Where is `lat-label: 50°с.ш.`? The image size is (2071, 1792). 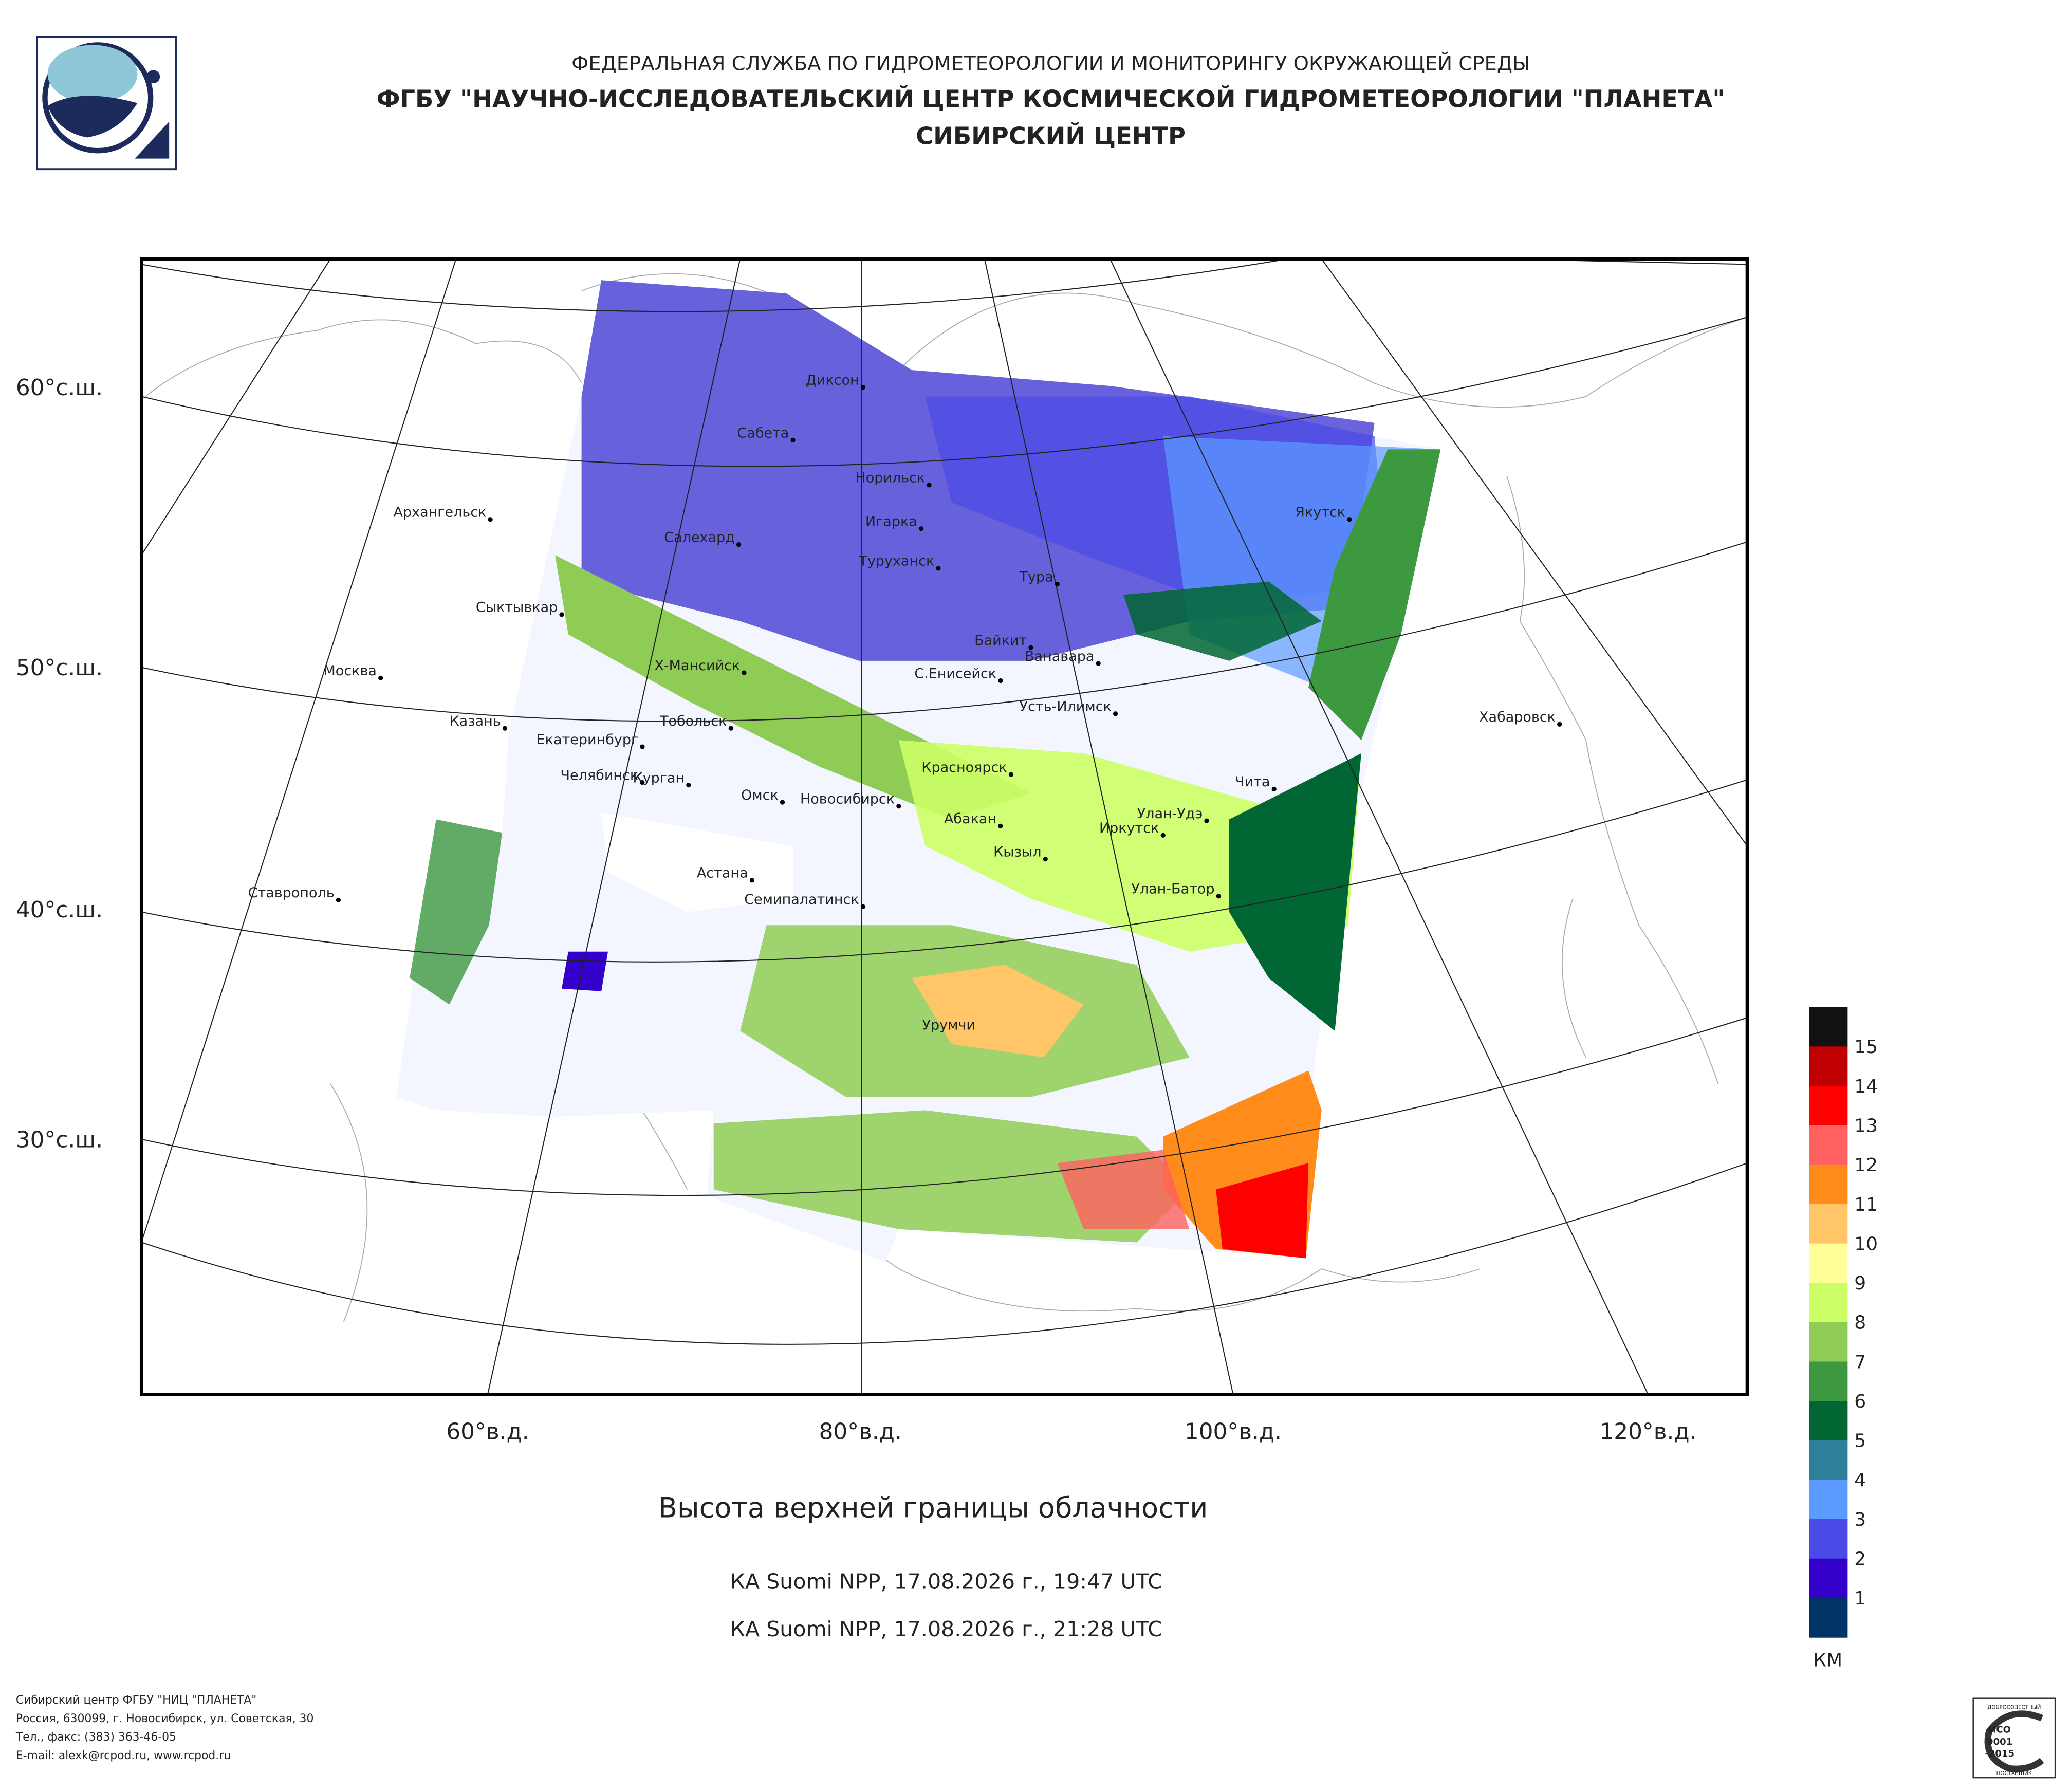 lat-label: 50°с.ш. is located at coordinates (59, 668).